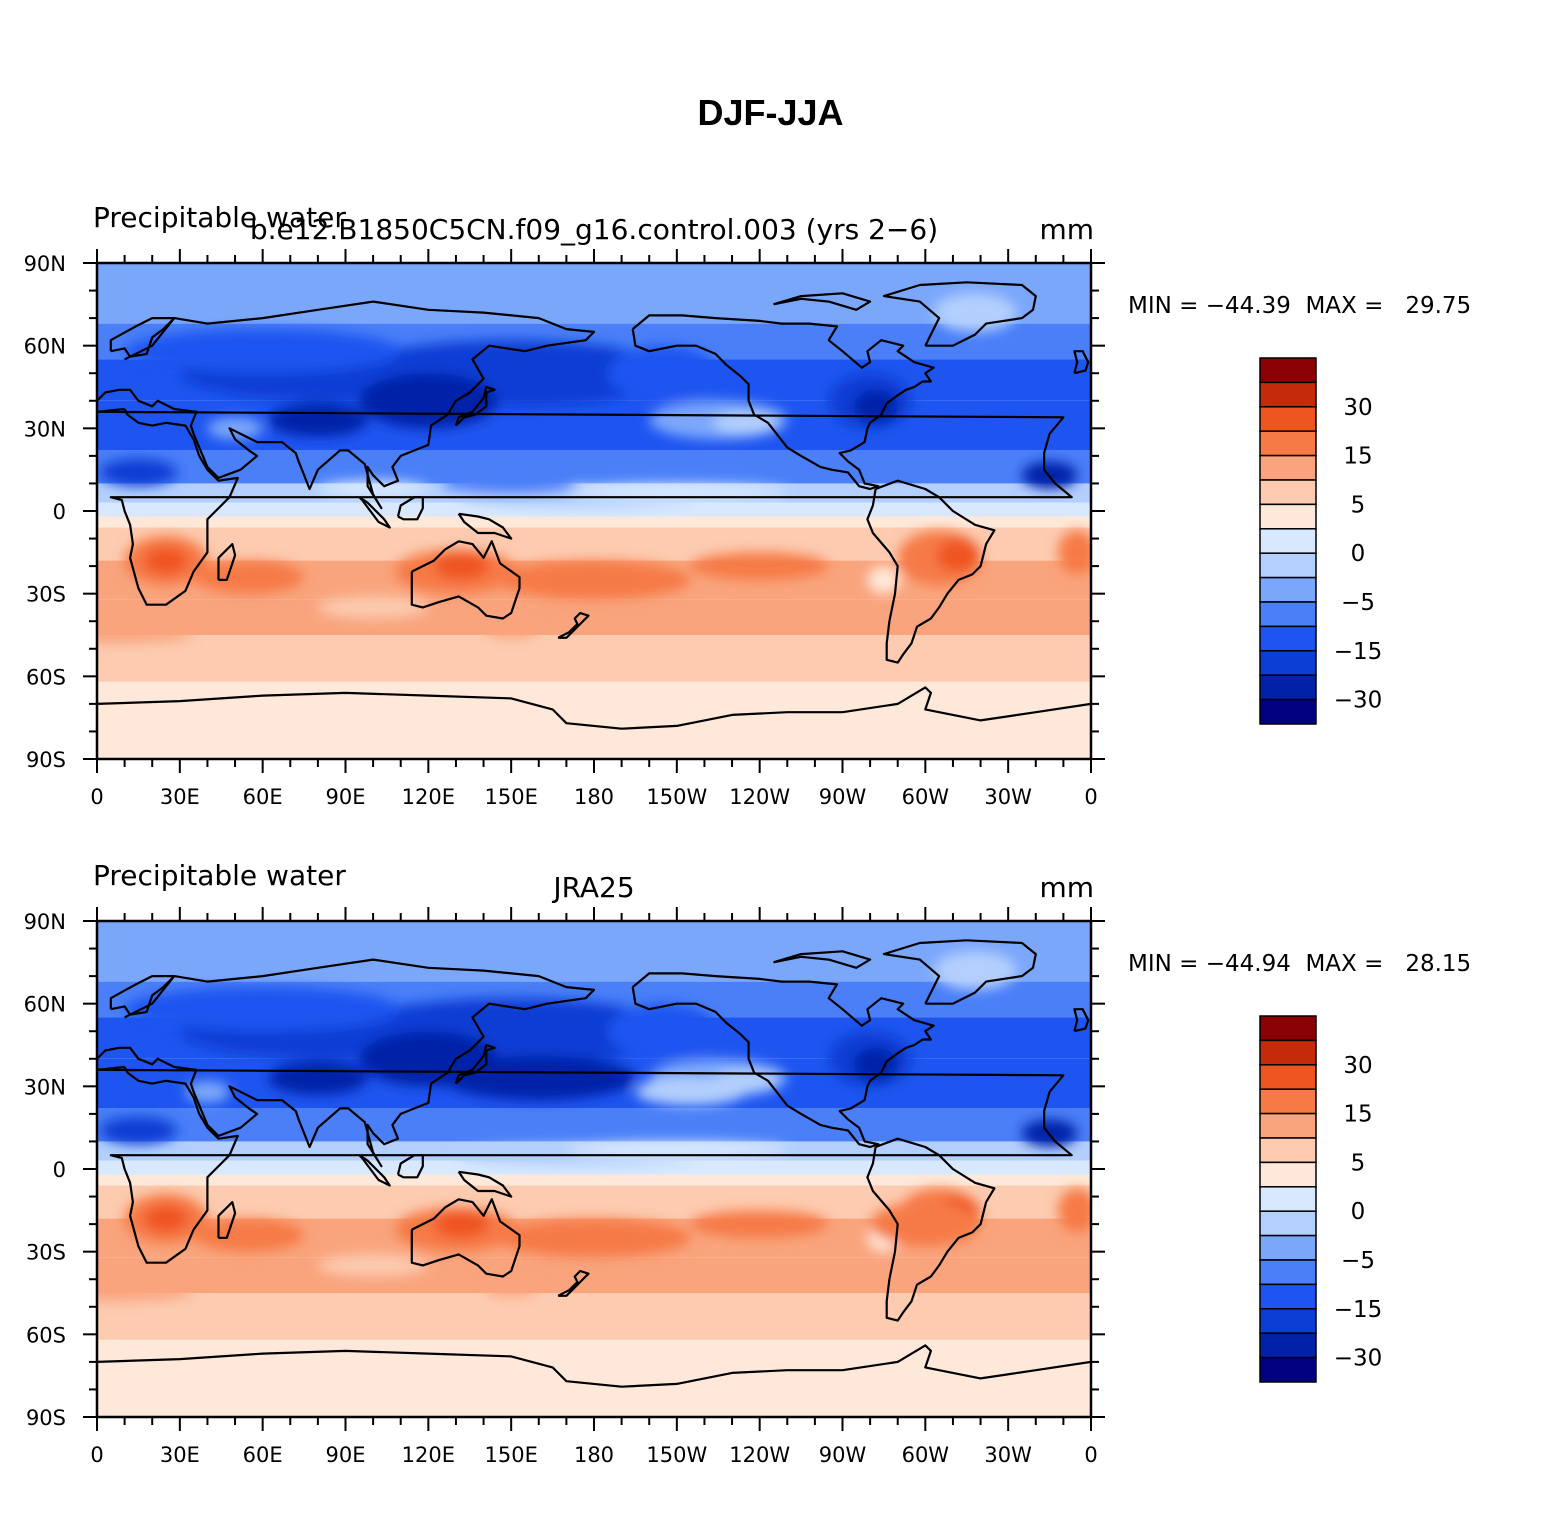 The height and width of the screenshot is (1538, 1541). What do you see at coordinates (594, 1455) in the screenshot?
I see `lon-tick-label: 180` at bounding box center [594, 1455].